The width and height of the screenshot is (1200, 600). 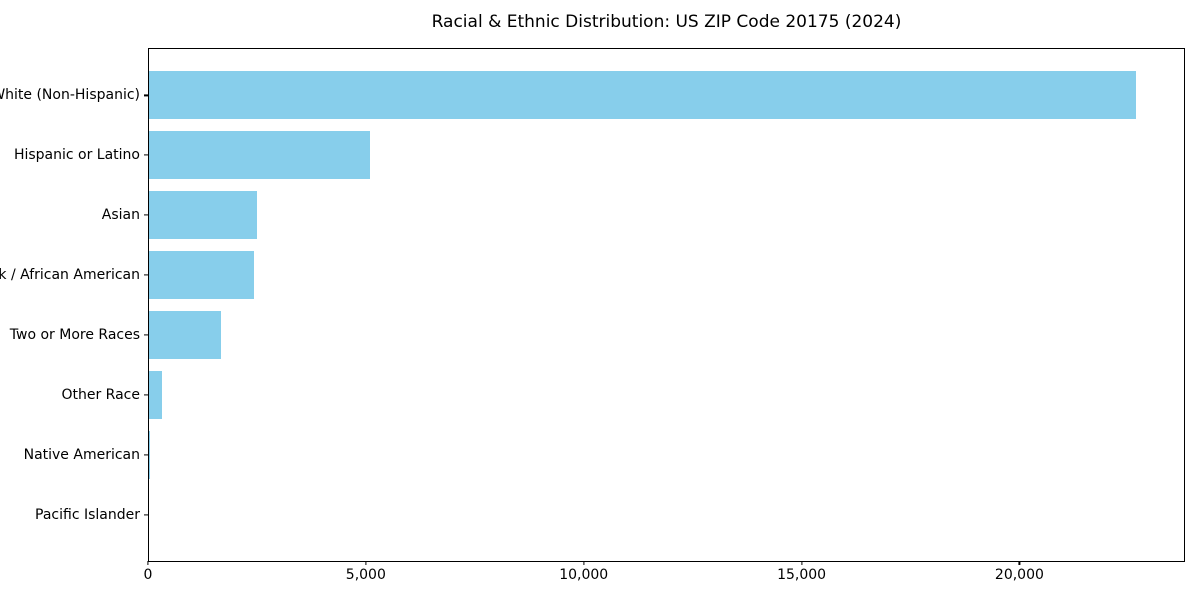 I want to click on category-label: Two or More Races, so click(x=74, y=334).